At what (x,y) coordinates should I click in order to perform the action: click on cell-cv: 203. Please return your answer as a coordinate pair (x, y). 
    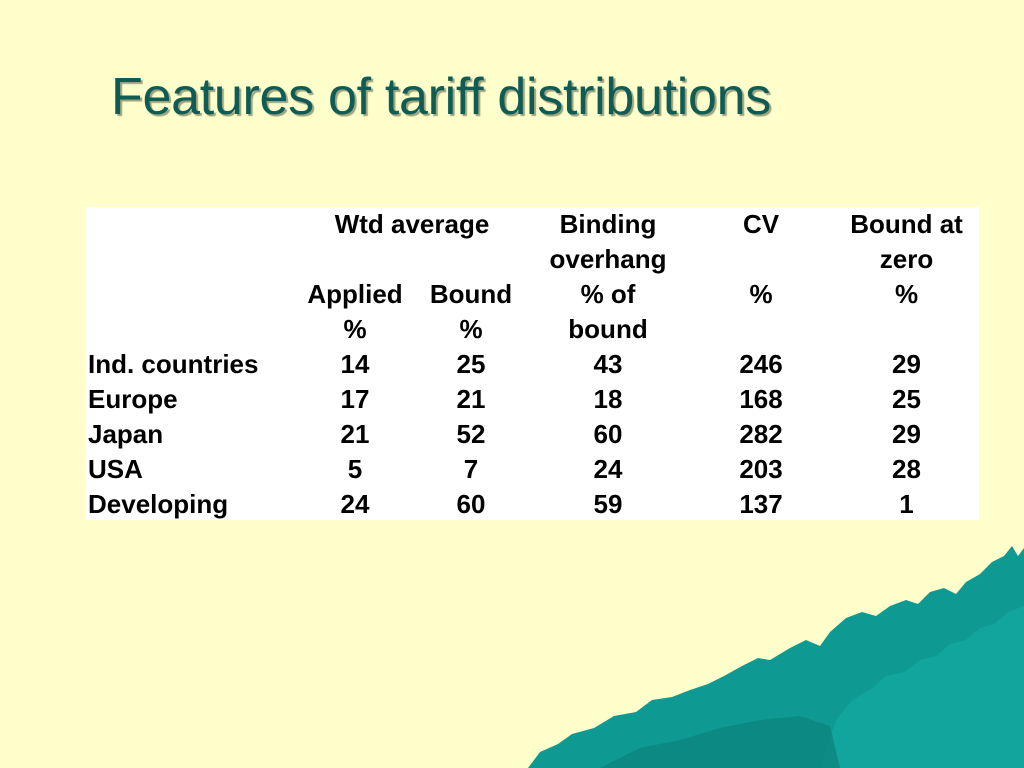
    Looking at the image, I should click on (761, 469).